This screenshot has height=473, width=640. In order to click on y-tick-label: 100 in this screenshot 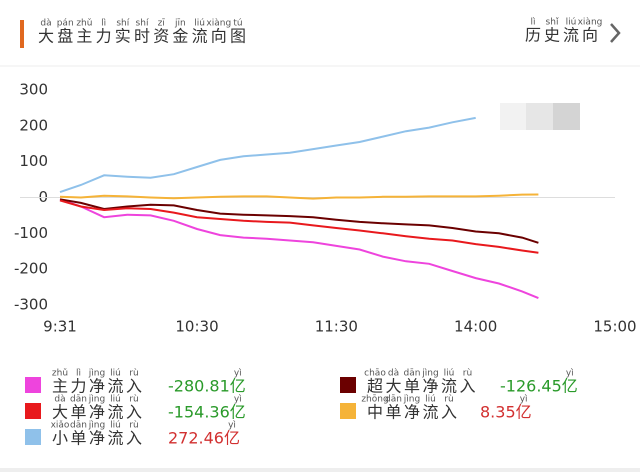, I will do `click(33, 161)`.